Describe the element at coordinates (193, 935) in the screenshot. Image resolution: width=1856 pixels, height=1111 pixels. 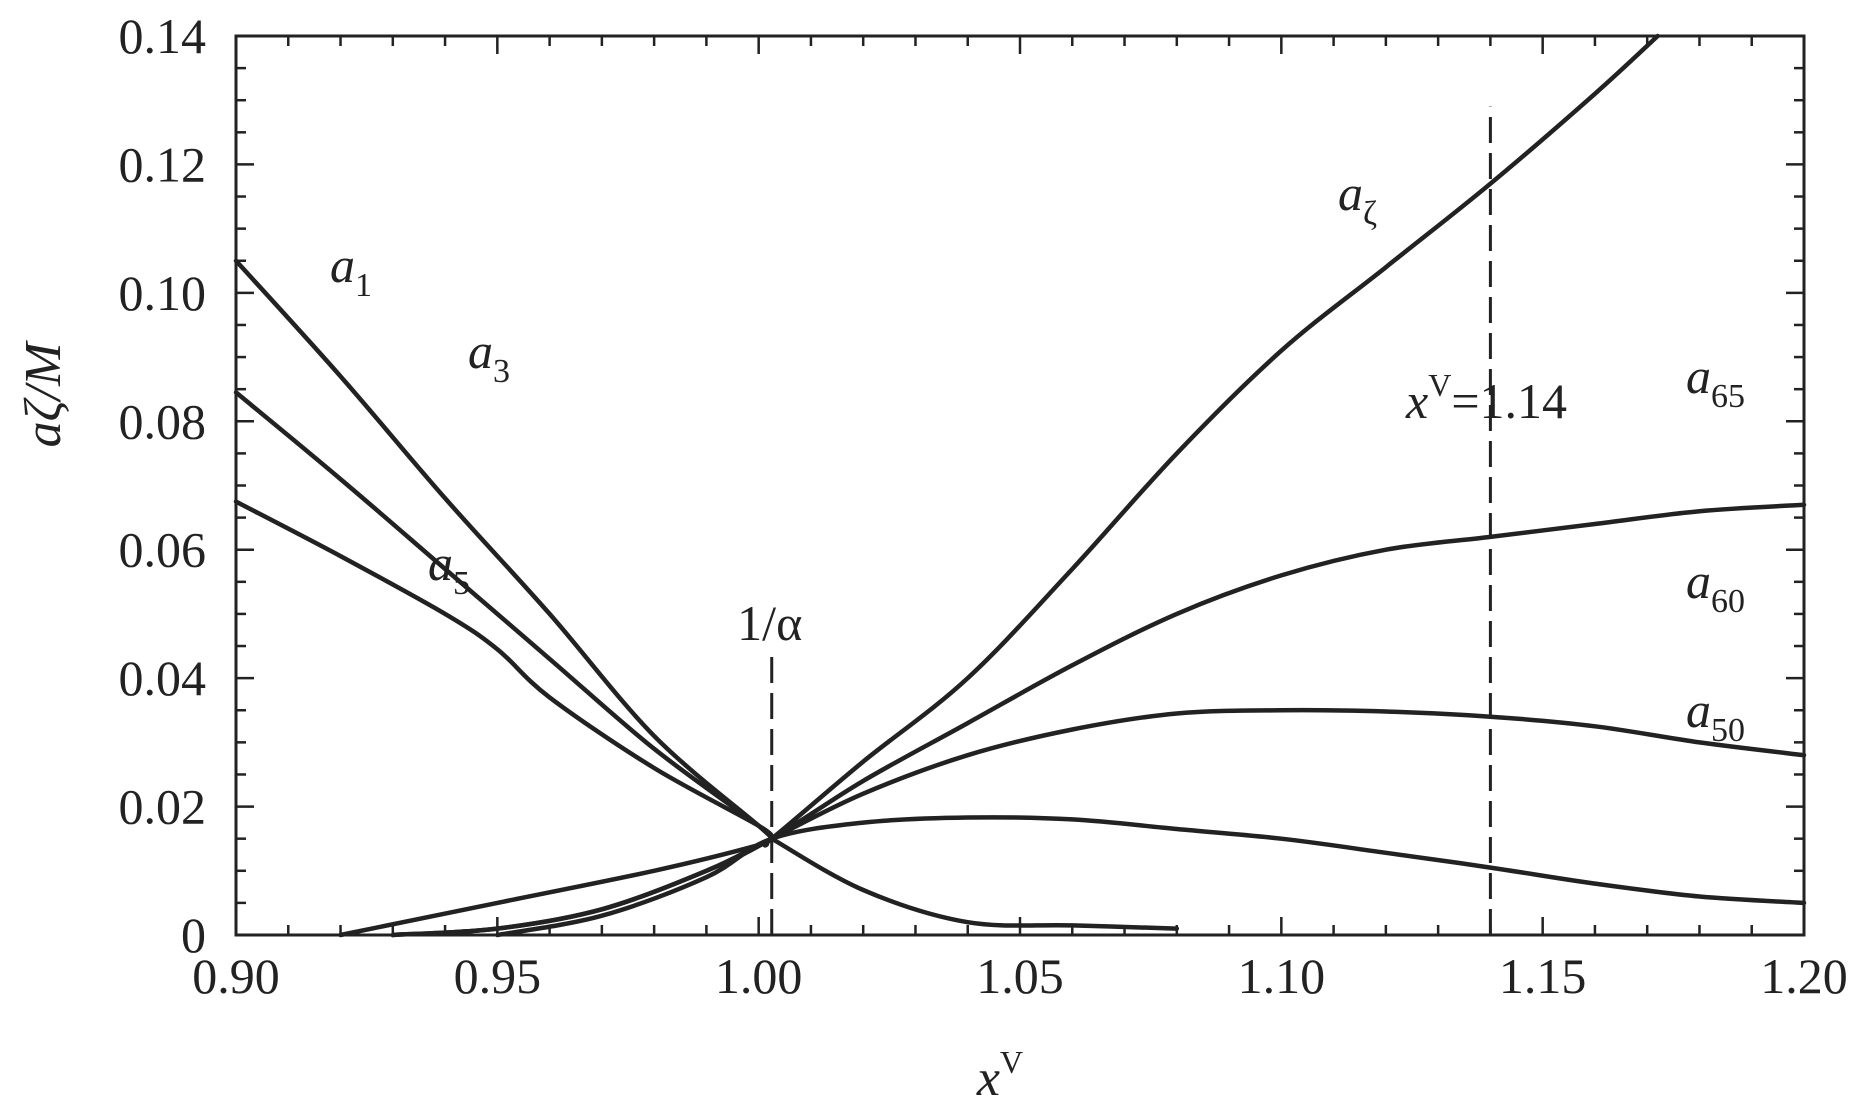
I see `y-tick-label: 0` at that location.